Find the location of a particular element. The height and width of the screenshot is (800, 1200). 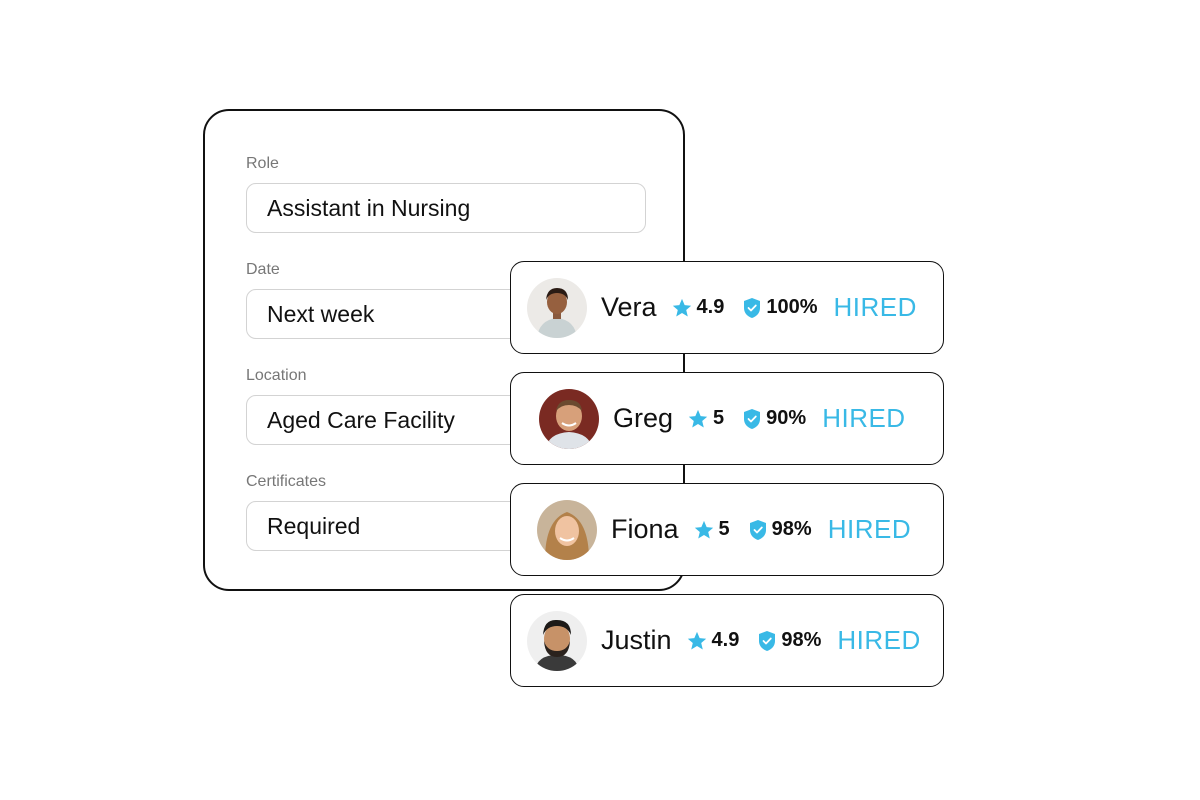

location-label: Location is located at coordinates (276, 375).